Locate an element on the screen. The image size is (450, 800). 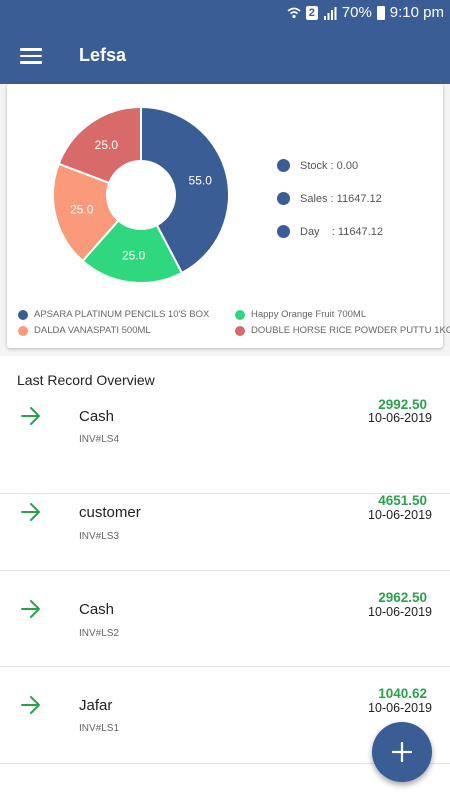
add-record-button is located at coordinates (402, 752).